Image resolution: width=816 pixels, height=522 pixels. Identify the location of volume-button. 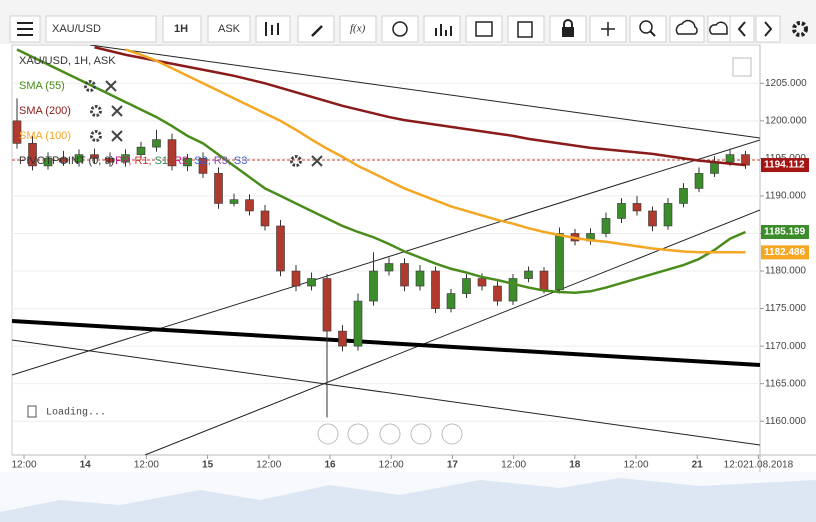
(442, 29).